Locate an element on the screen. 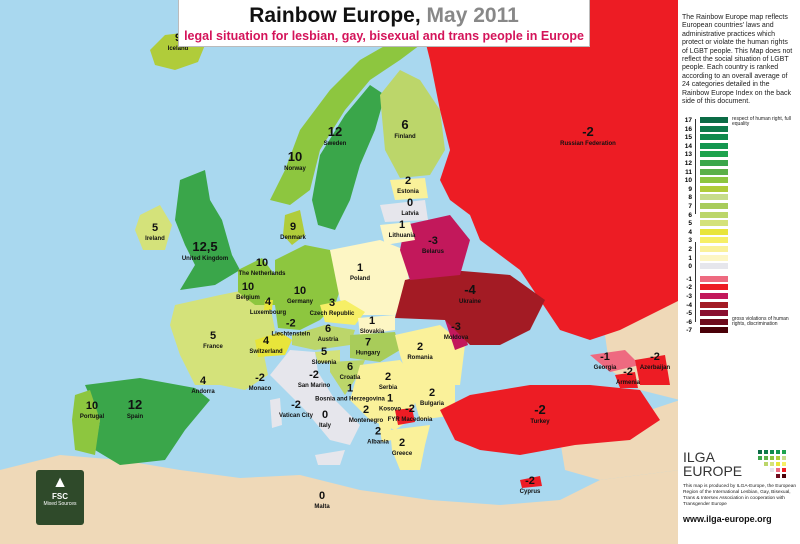  legend-row: -6 is located at coordinates (738, 322).